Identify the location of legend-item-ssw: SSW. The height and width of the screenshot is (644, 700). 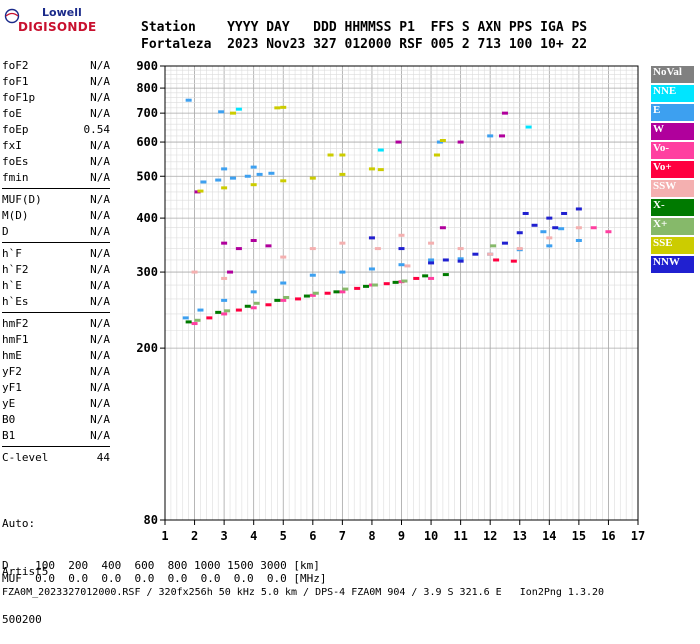
(672, 188).